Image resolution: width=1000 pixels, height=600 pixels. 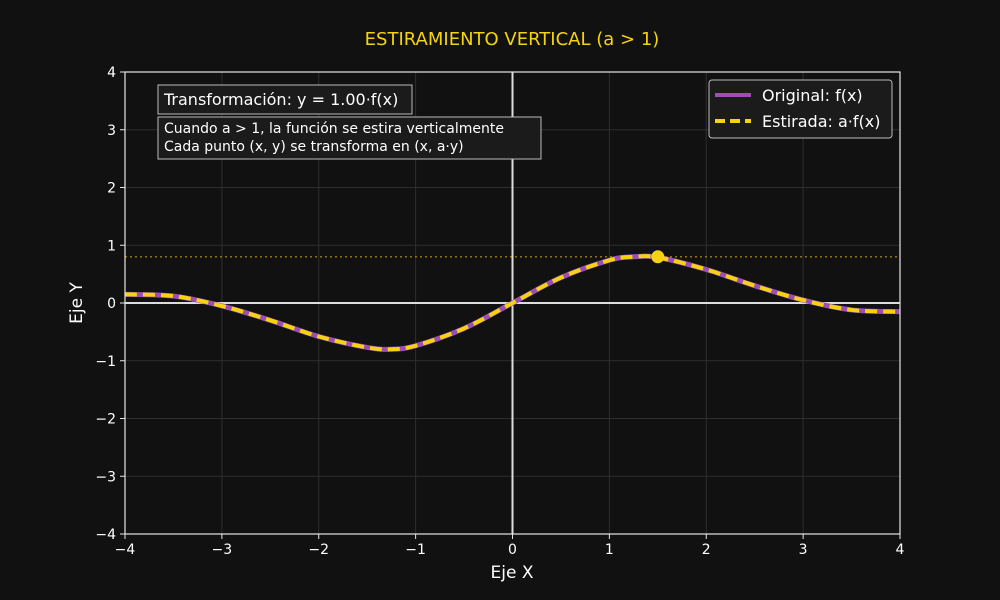 What do you see at coordinates (105, 362) in the screenshot?
I see `y-tick-label-3: −1` at bounding box center [105, 362].